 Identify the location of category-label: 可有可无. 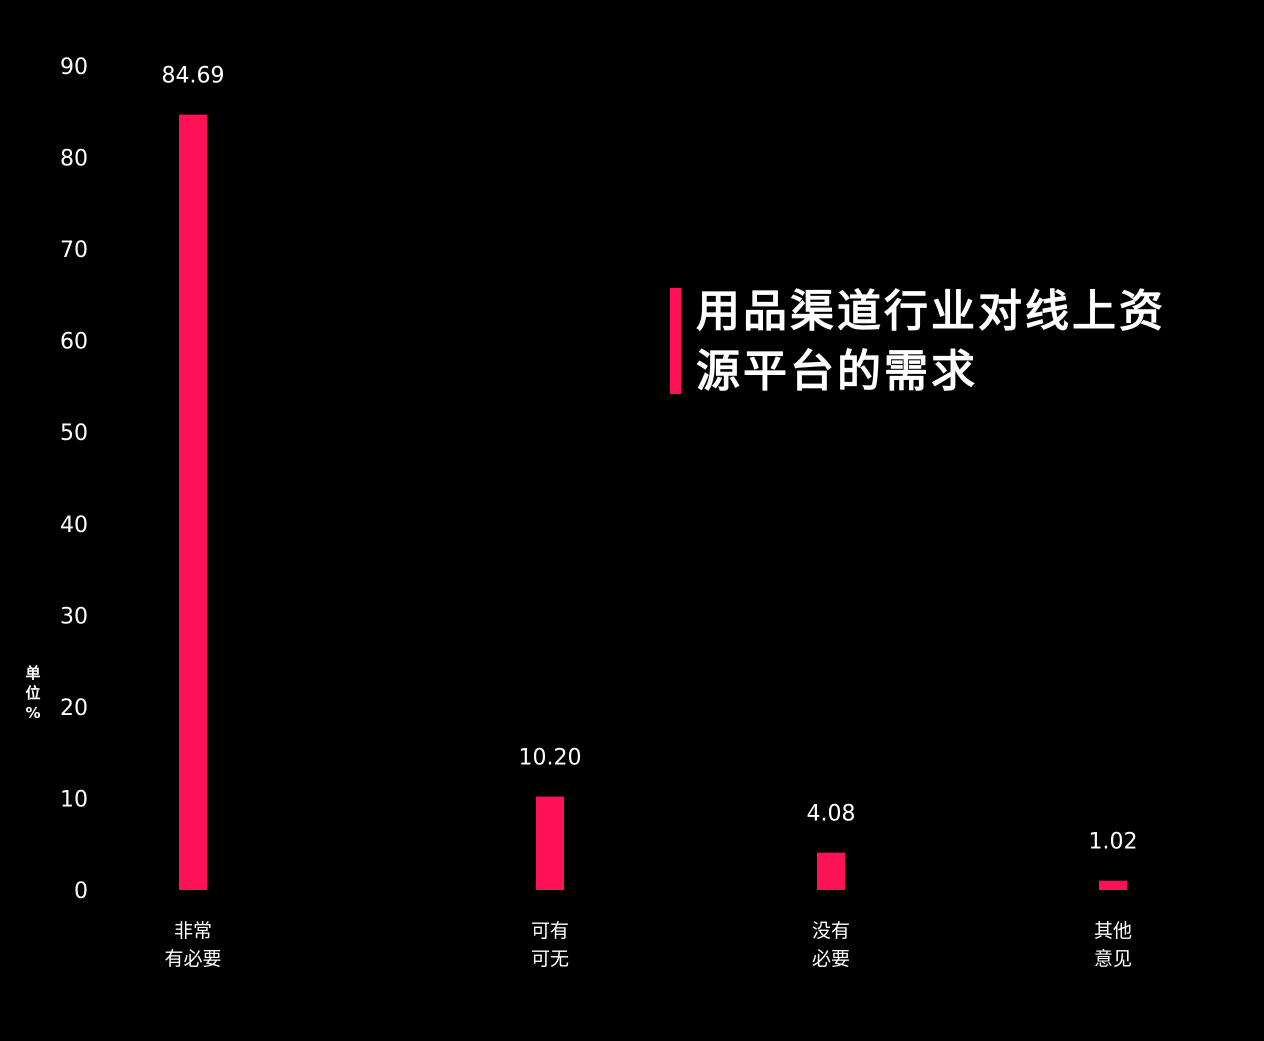
(550, 945).